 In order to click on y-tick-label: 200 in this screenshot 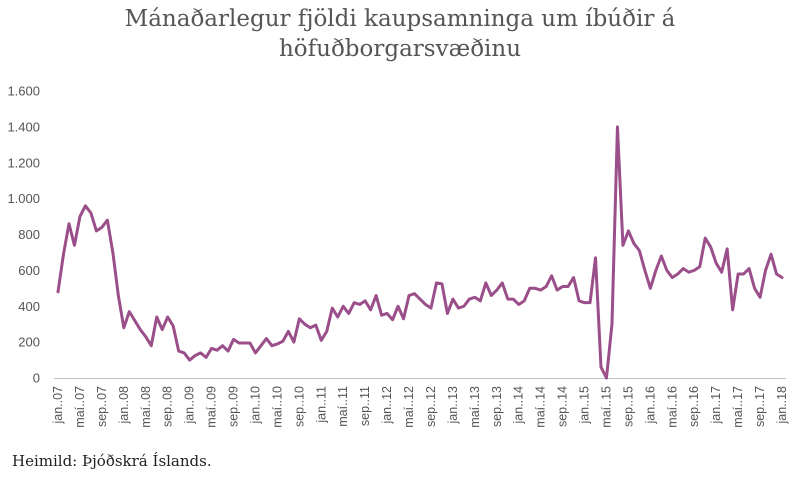, I will do `click(29, 342)`.